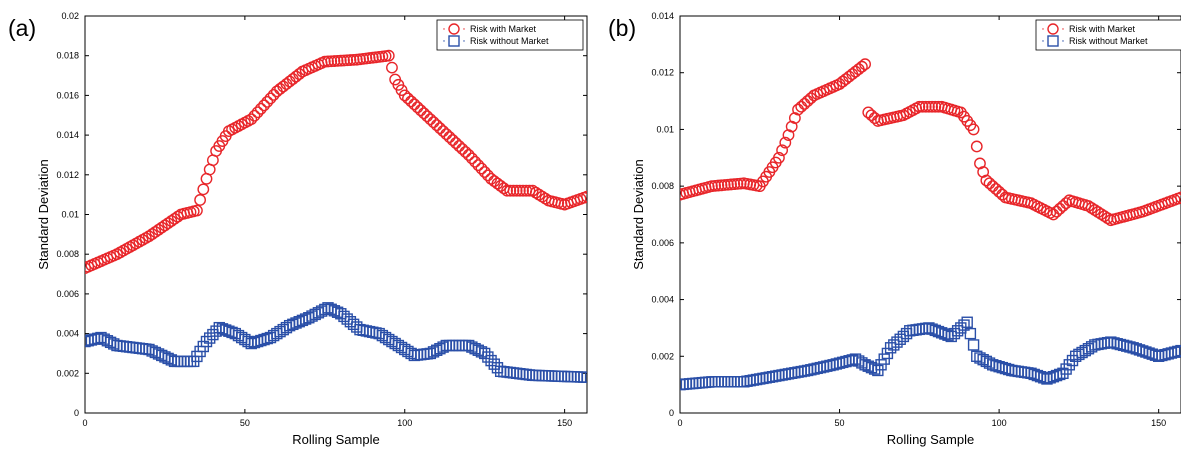 The height and width of the screenshot is (453, 1181). Describe the element at coordinates (67, 56) in the screenshot. I see `y-tick-label: 0.018` at that location.